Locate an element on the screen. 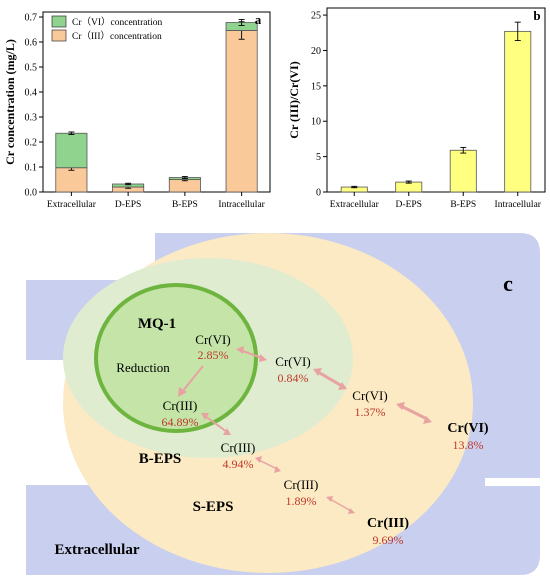 This screenshot has height=579, width=550. y-tick-label: 25 is located at coordinates (316, 16).